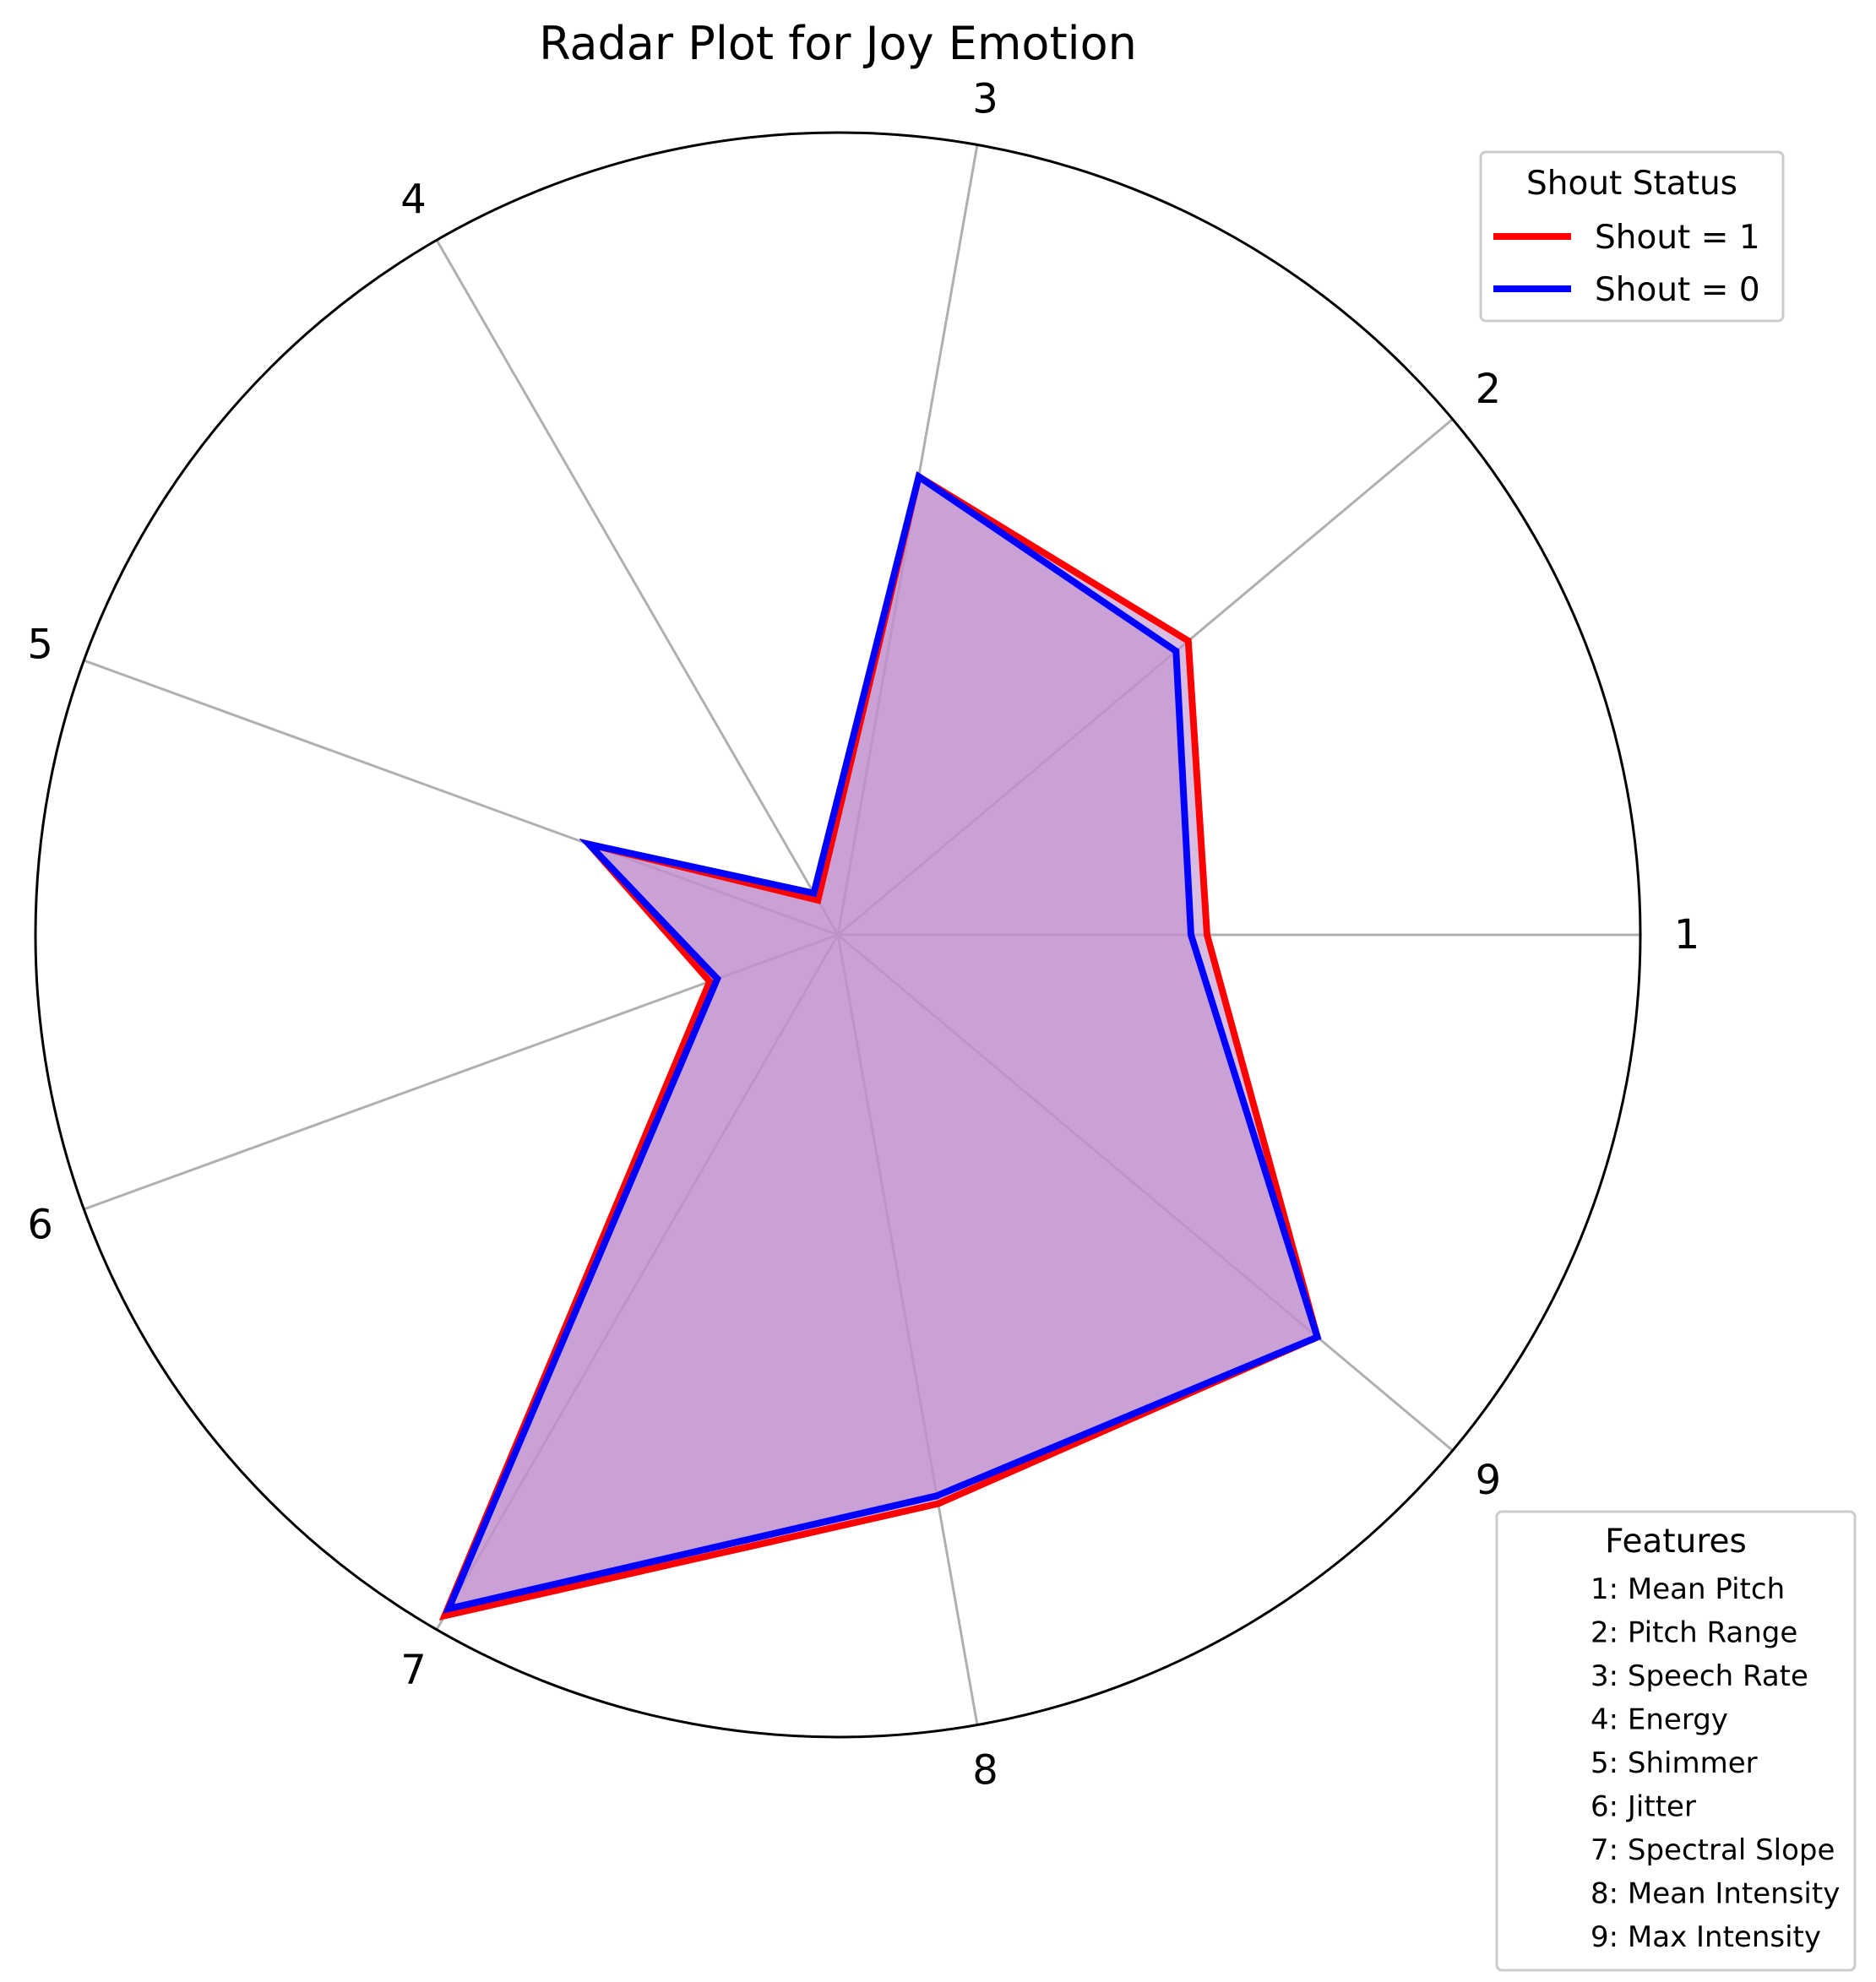 This screenshot has width=1876, height=1982. What do you see at coordinates (1713, 1850) in the screenshot?
I see `feature-entry-7: 7: Spectral Slope` at bounding box center [1713, 1850].